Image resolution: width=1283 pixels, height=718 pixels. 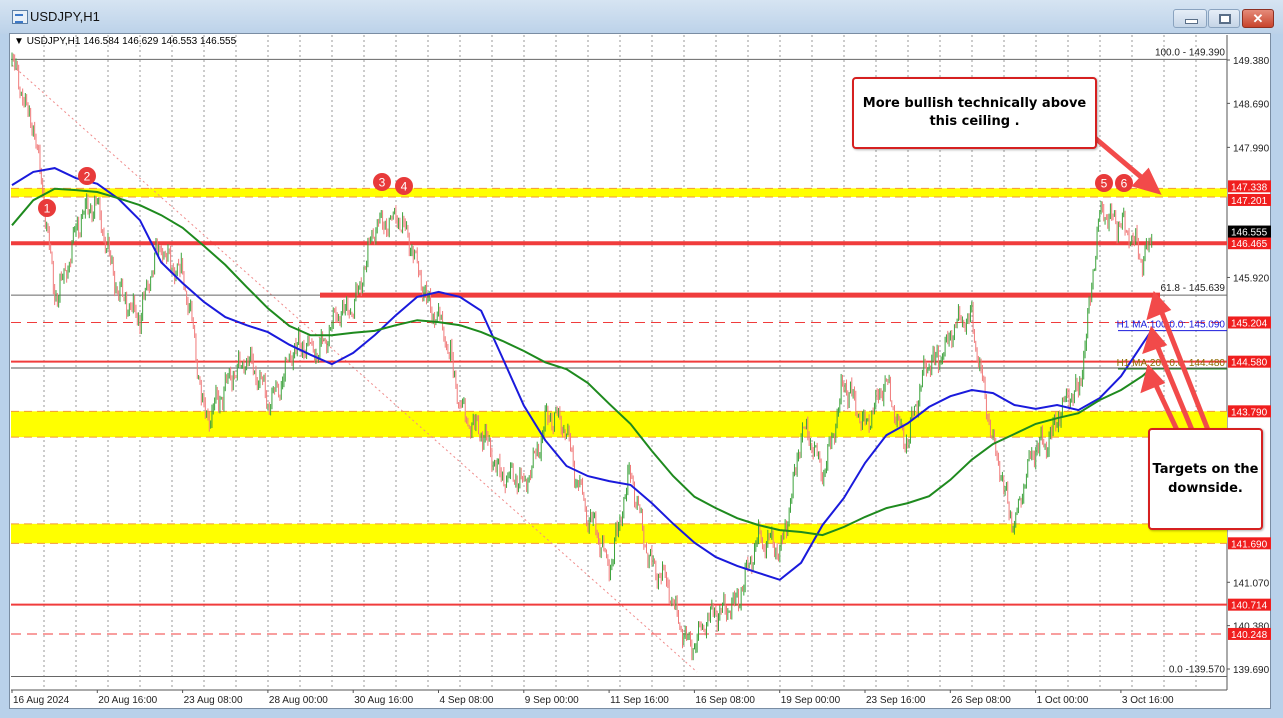 I want to click on arrow-to-fib618, so click(x=1184, y=369).